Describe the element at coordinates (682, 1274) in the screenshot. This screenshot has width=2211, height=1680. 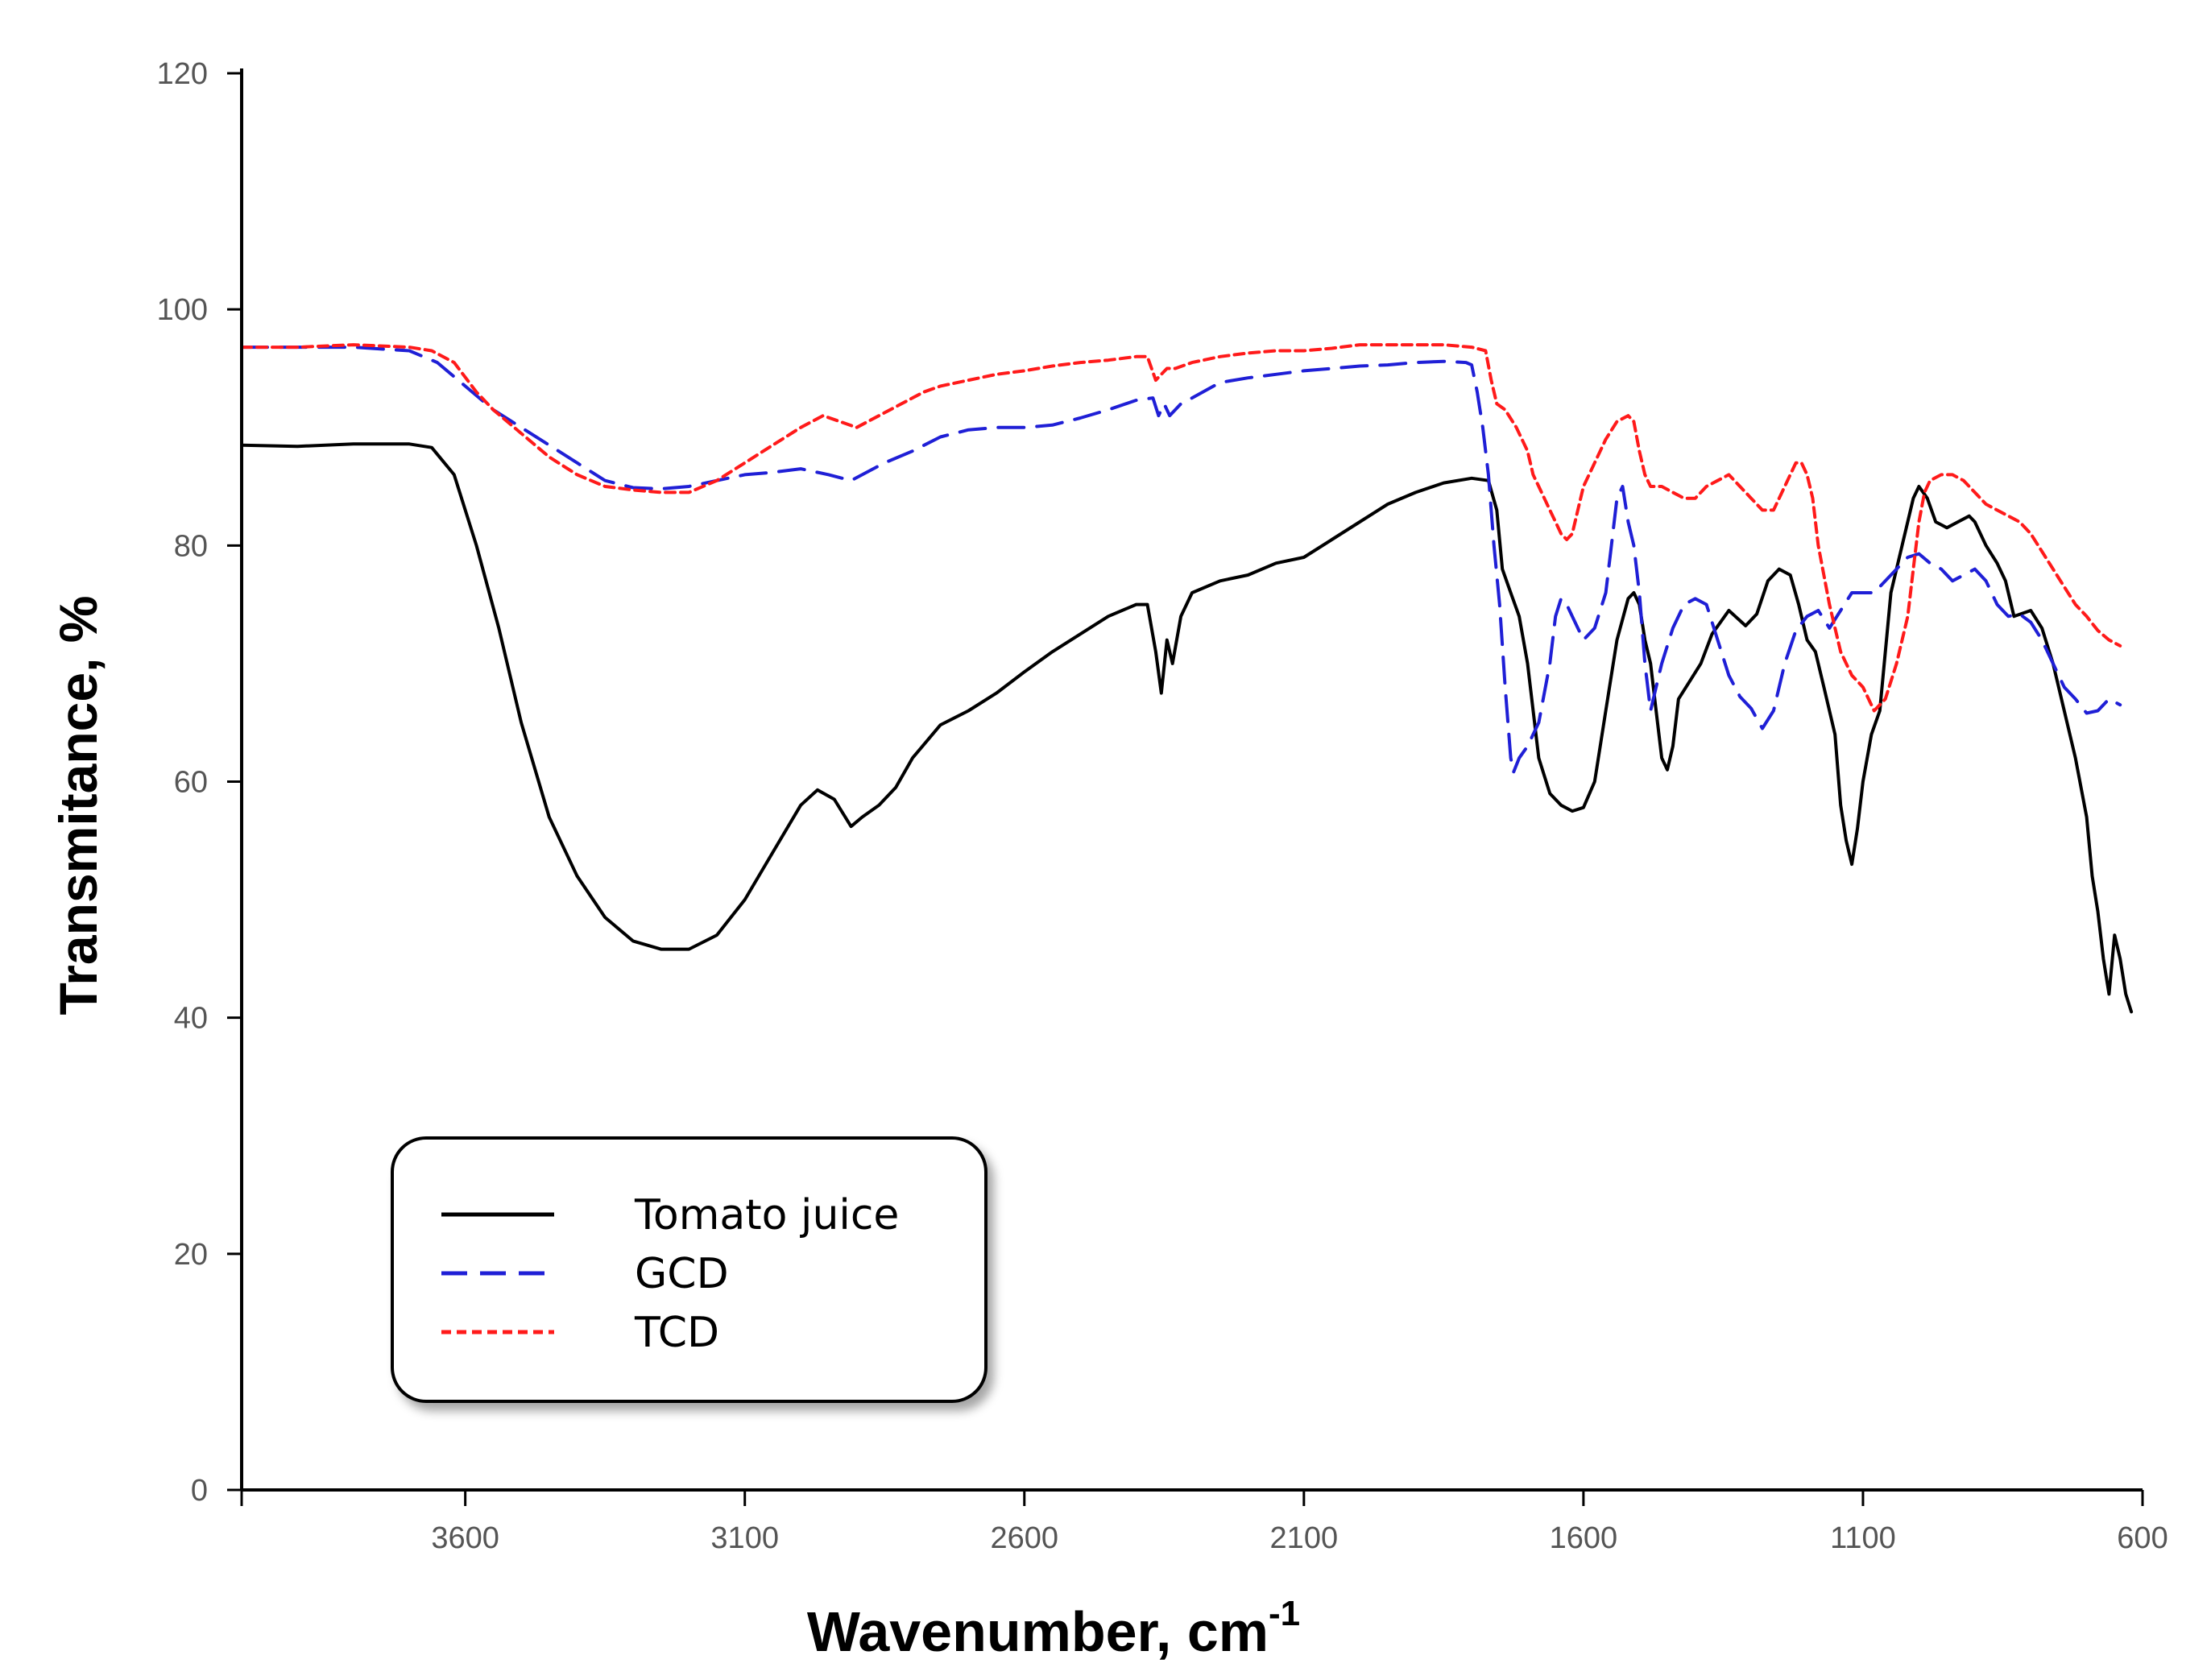
I see `legend-label-gcd: GCD` at that location.